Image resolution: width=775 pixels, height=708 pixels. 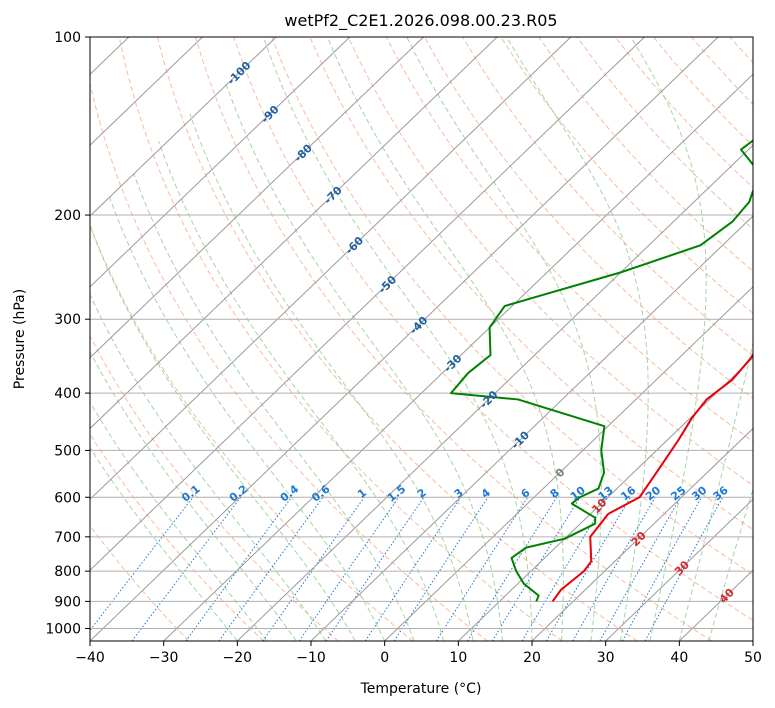 I want to click on mixing-ratio-label: 25, so click(x=678, y=494).